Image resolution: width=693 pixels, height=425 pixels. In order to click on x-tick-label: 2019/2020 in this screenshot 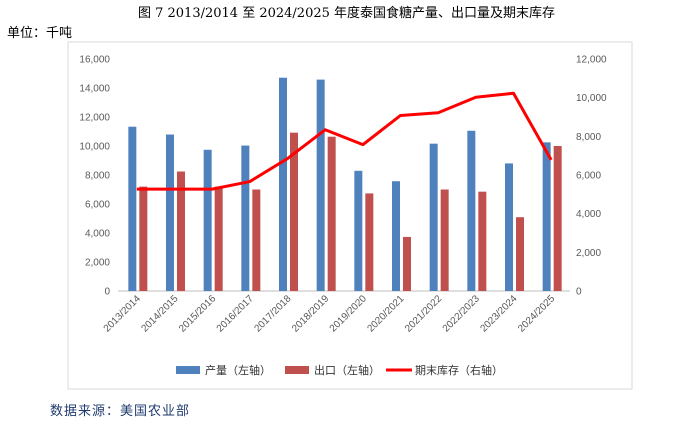, I will do `click(349, 314)`.